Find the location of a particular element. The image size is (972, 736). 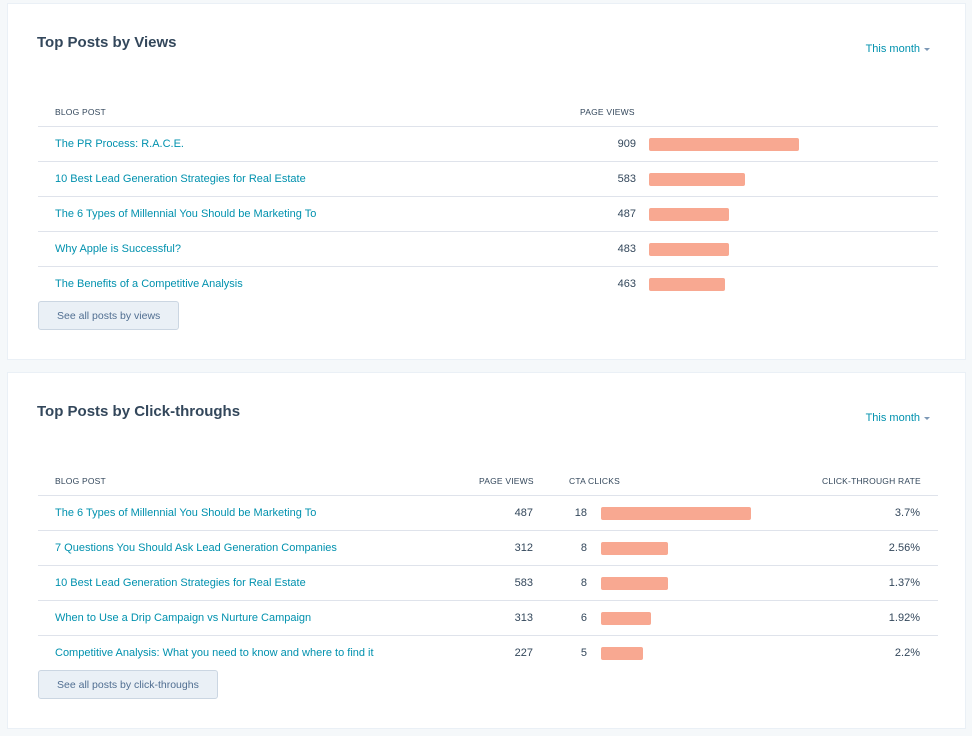

blog-post-link: The Benefits of a Competitive Analysis is located at coordinates (149, 284).